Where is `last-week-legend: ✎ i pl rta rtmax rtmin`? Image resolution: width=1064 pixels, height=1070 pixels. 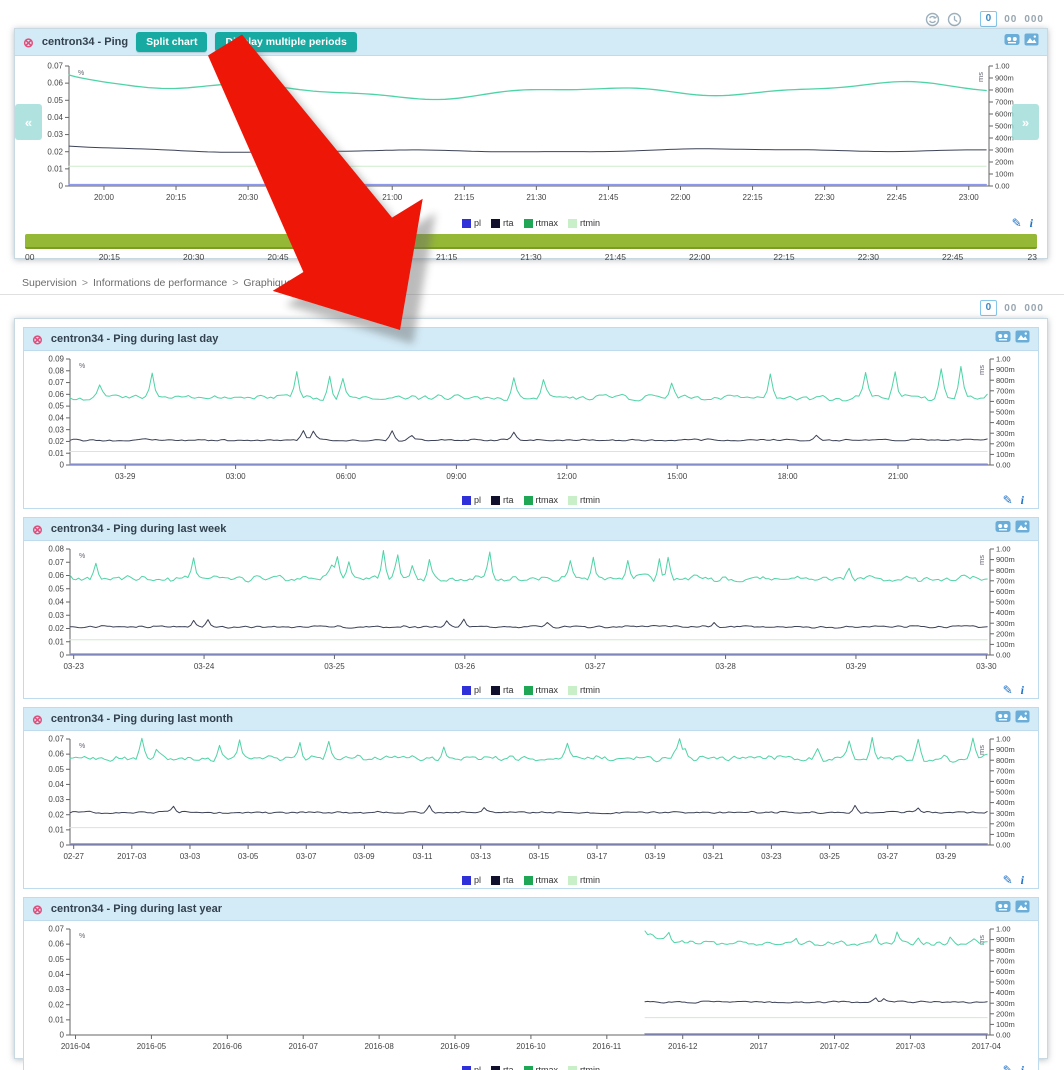
last-week-legend: ✎ i pl rta rtmax rtmin is located at coordinates (531, 690).